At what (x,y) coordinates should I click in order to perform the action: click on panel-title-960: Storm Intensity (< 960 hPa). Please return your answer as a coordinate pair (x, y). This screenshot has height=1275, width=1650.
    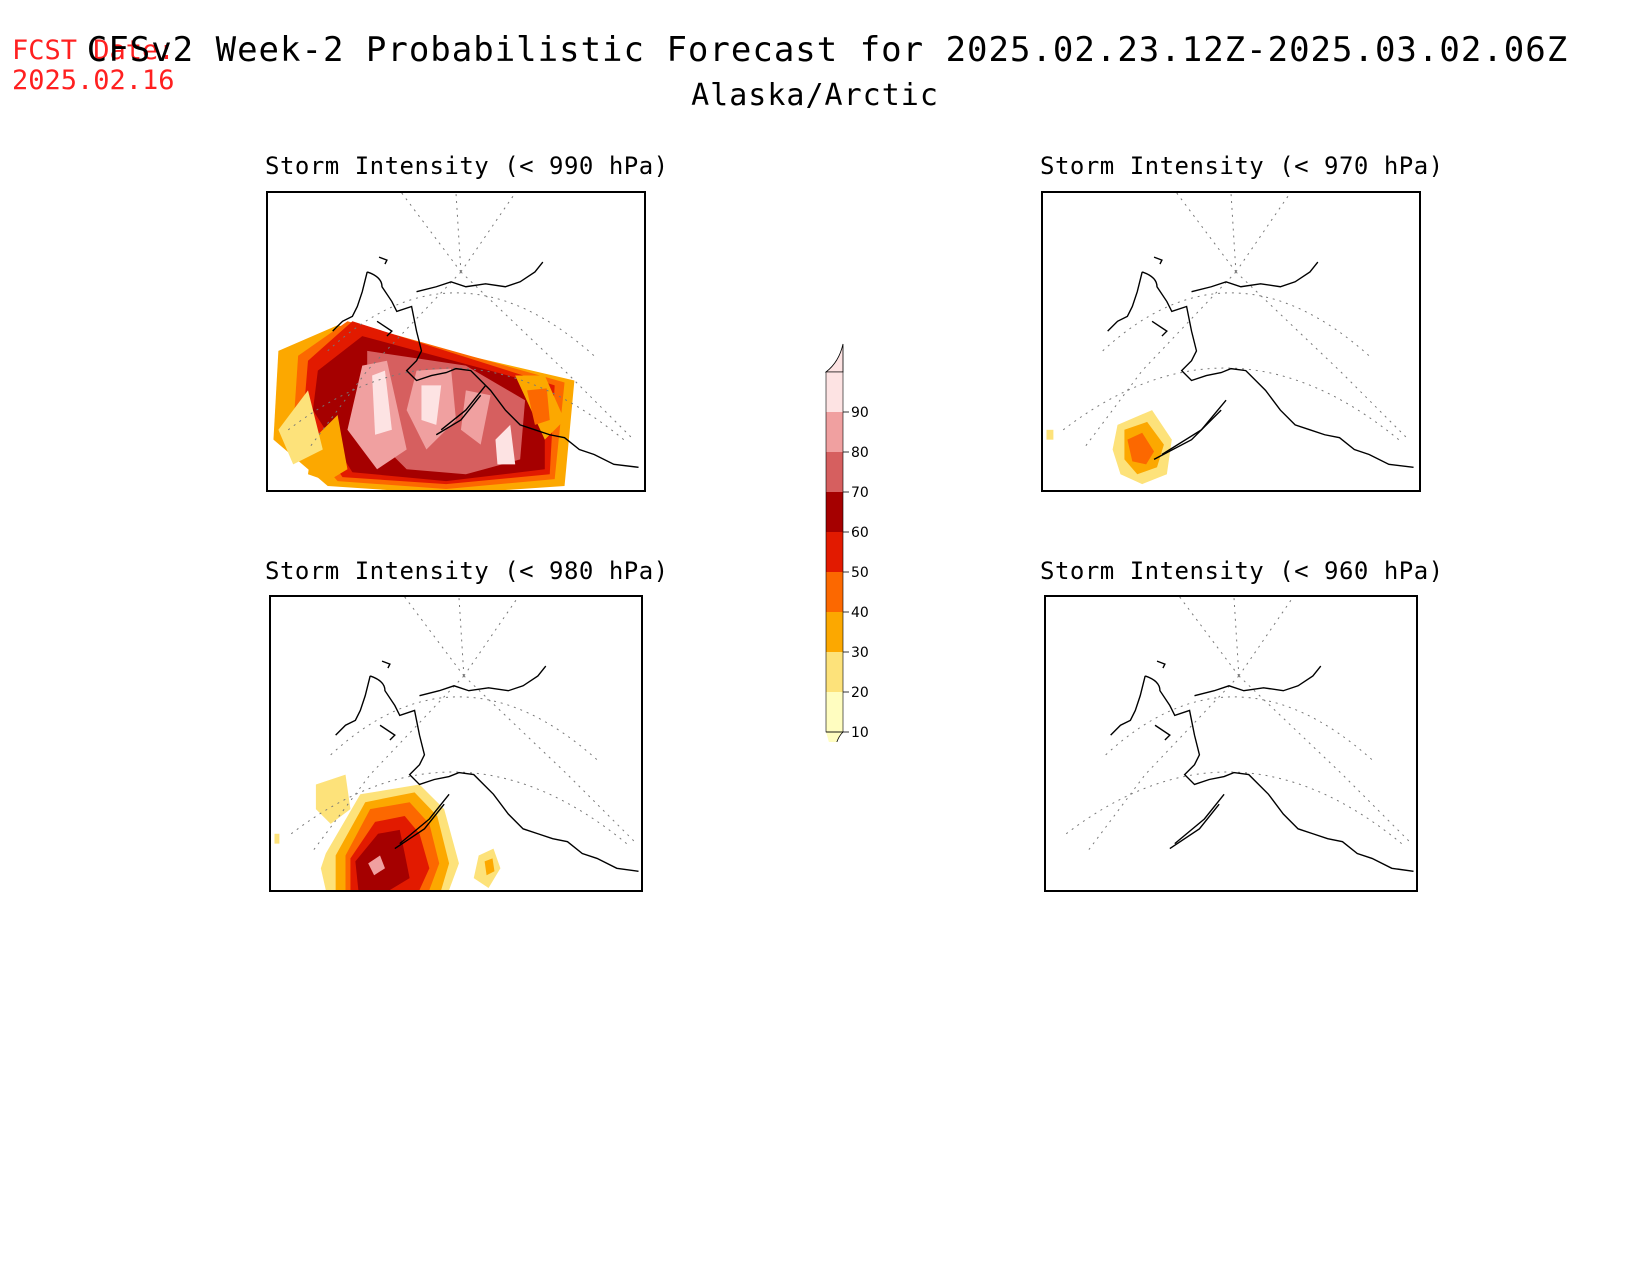
    Looking at the image, I should click on (1242, 571).